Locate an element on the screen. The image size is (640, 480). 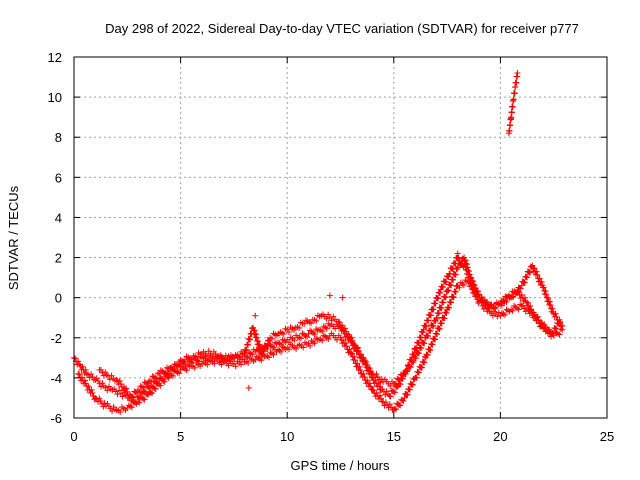
y-axis-label: SDTVAR / TECUs is located at coordinates (13, 237).